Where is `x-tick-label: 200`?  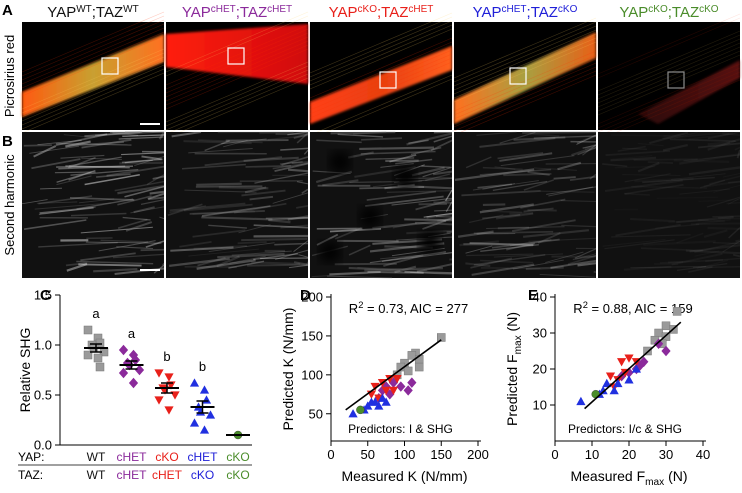
x-tick-label: 200 is located at coordinates (478, 454).